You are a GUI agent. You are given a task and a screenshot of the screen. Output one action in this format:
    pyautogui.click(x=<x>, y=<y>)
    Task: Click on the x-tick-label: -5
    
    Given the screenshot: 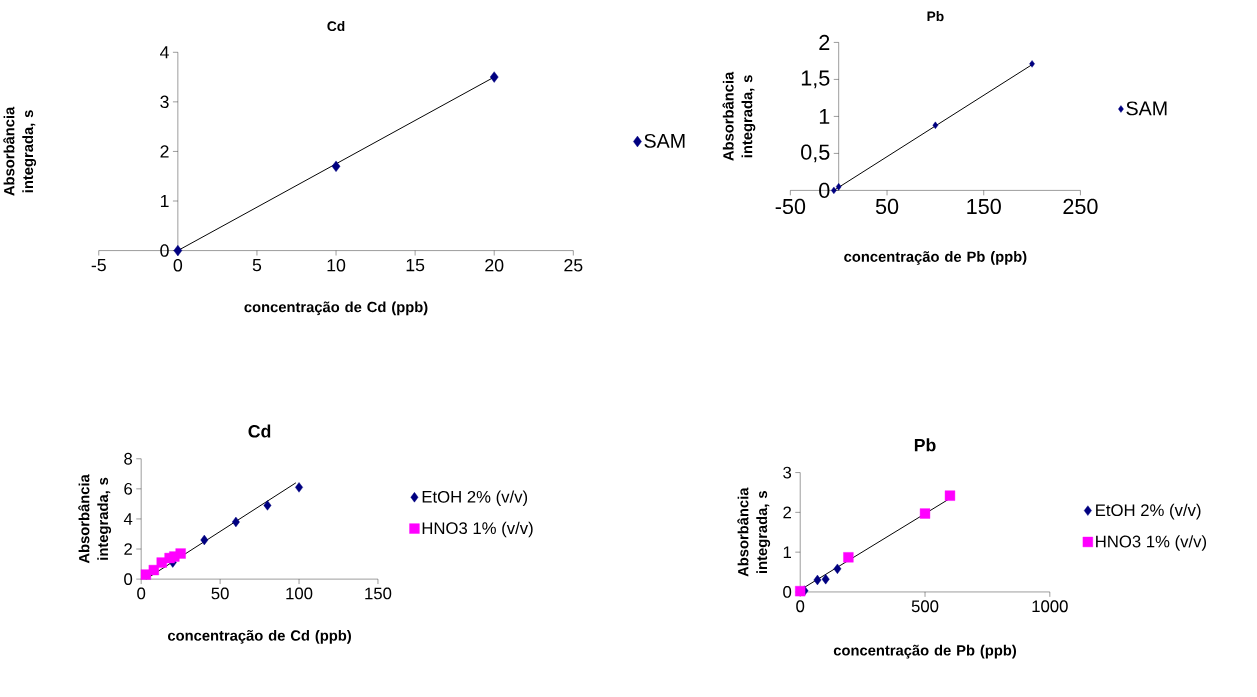 What is the action you would take?
    pyautogui.click(x=98, y=265)
    